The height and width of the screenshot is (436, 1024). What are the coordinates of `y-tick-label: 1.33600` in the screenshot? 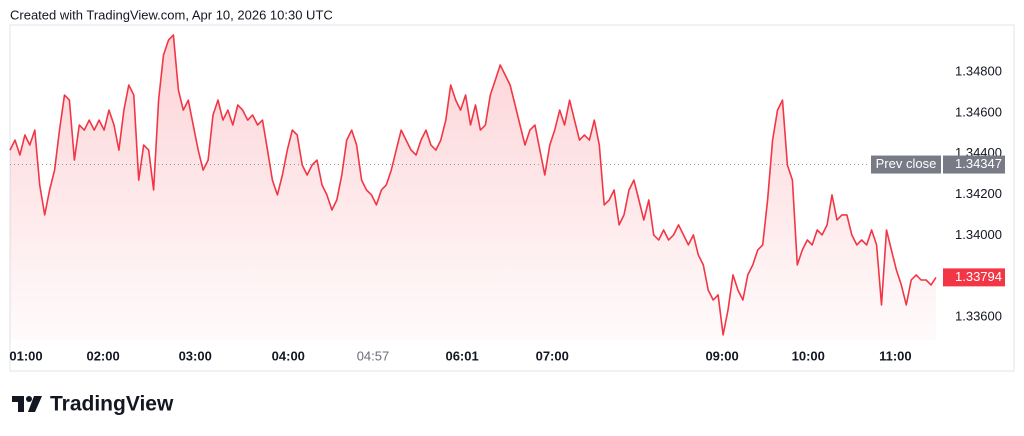 It's located at (978, 315).